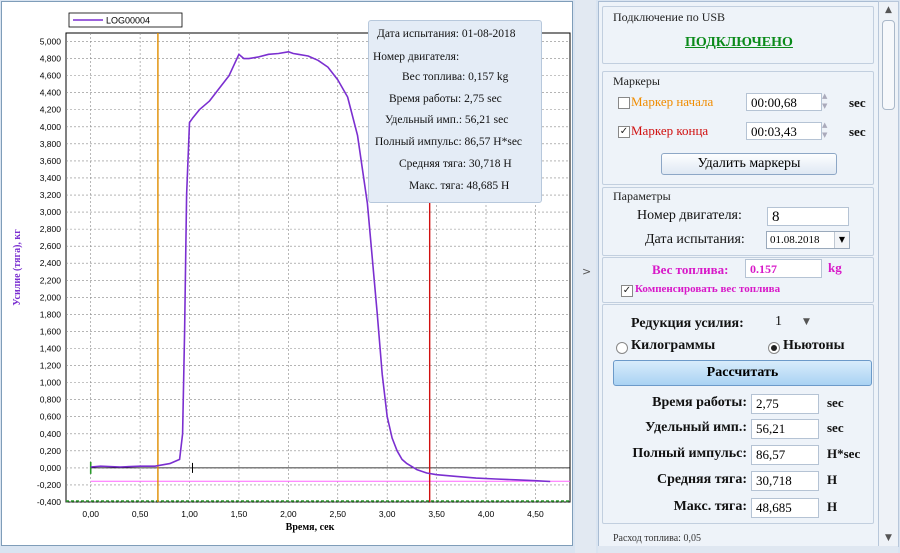 The width and height of the screenshot is (900, 553). Describe the element at coordinates (749, 164) in the screenshot. I see `delete-markers-button: Удалить маркеры` at that location.